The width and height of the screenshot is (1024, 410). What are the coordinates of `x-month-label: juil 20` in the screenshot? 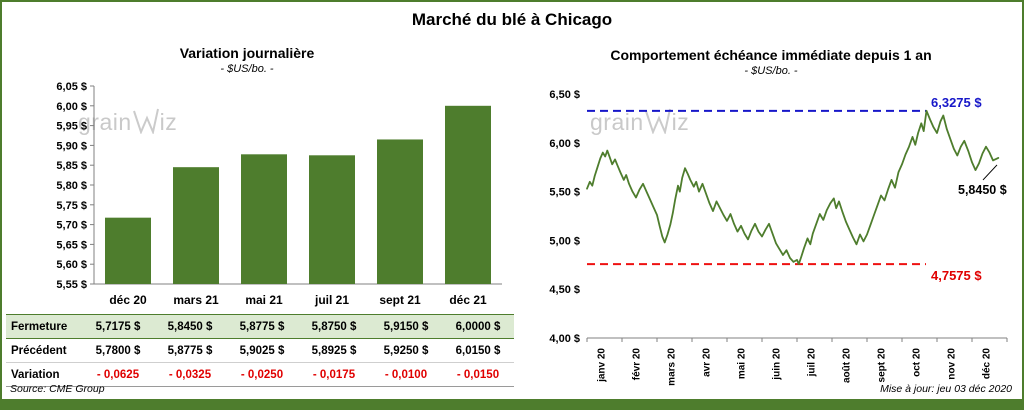 It's located at (812, 363).